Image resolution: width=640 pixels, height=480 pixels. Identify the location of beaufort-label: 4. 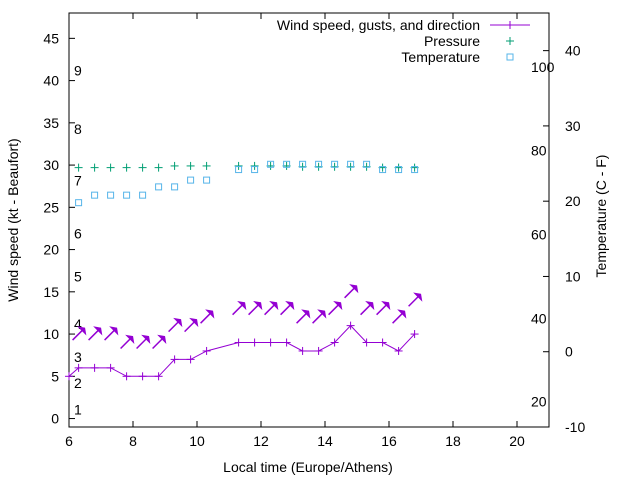
(78, 324).